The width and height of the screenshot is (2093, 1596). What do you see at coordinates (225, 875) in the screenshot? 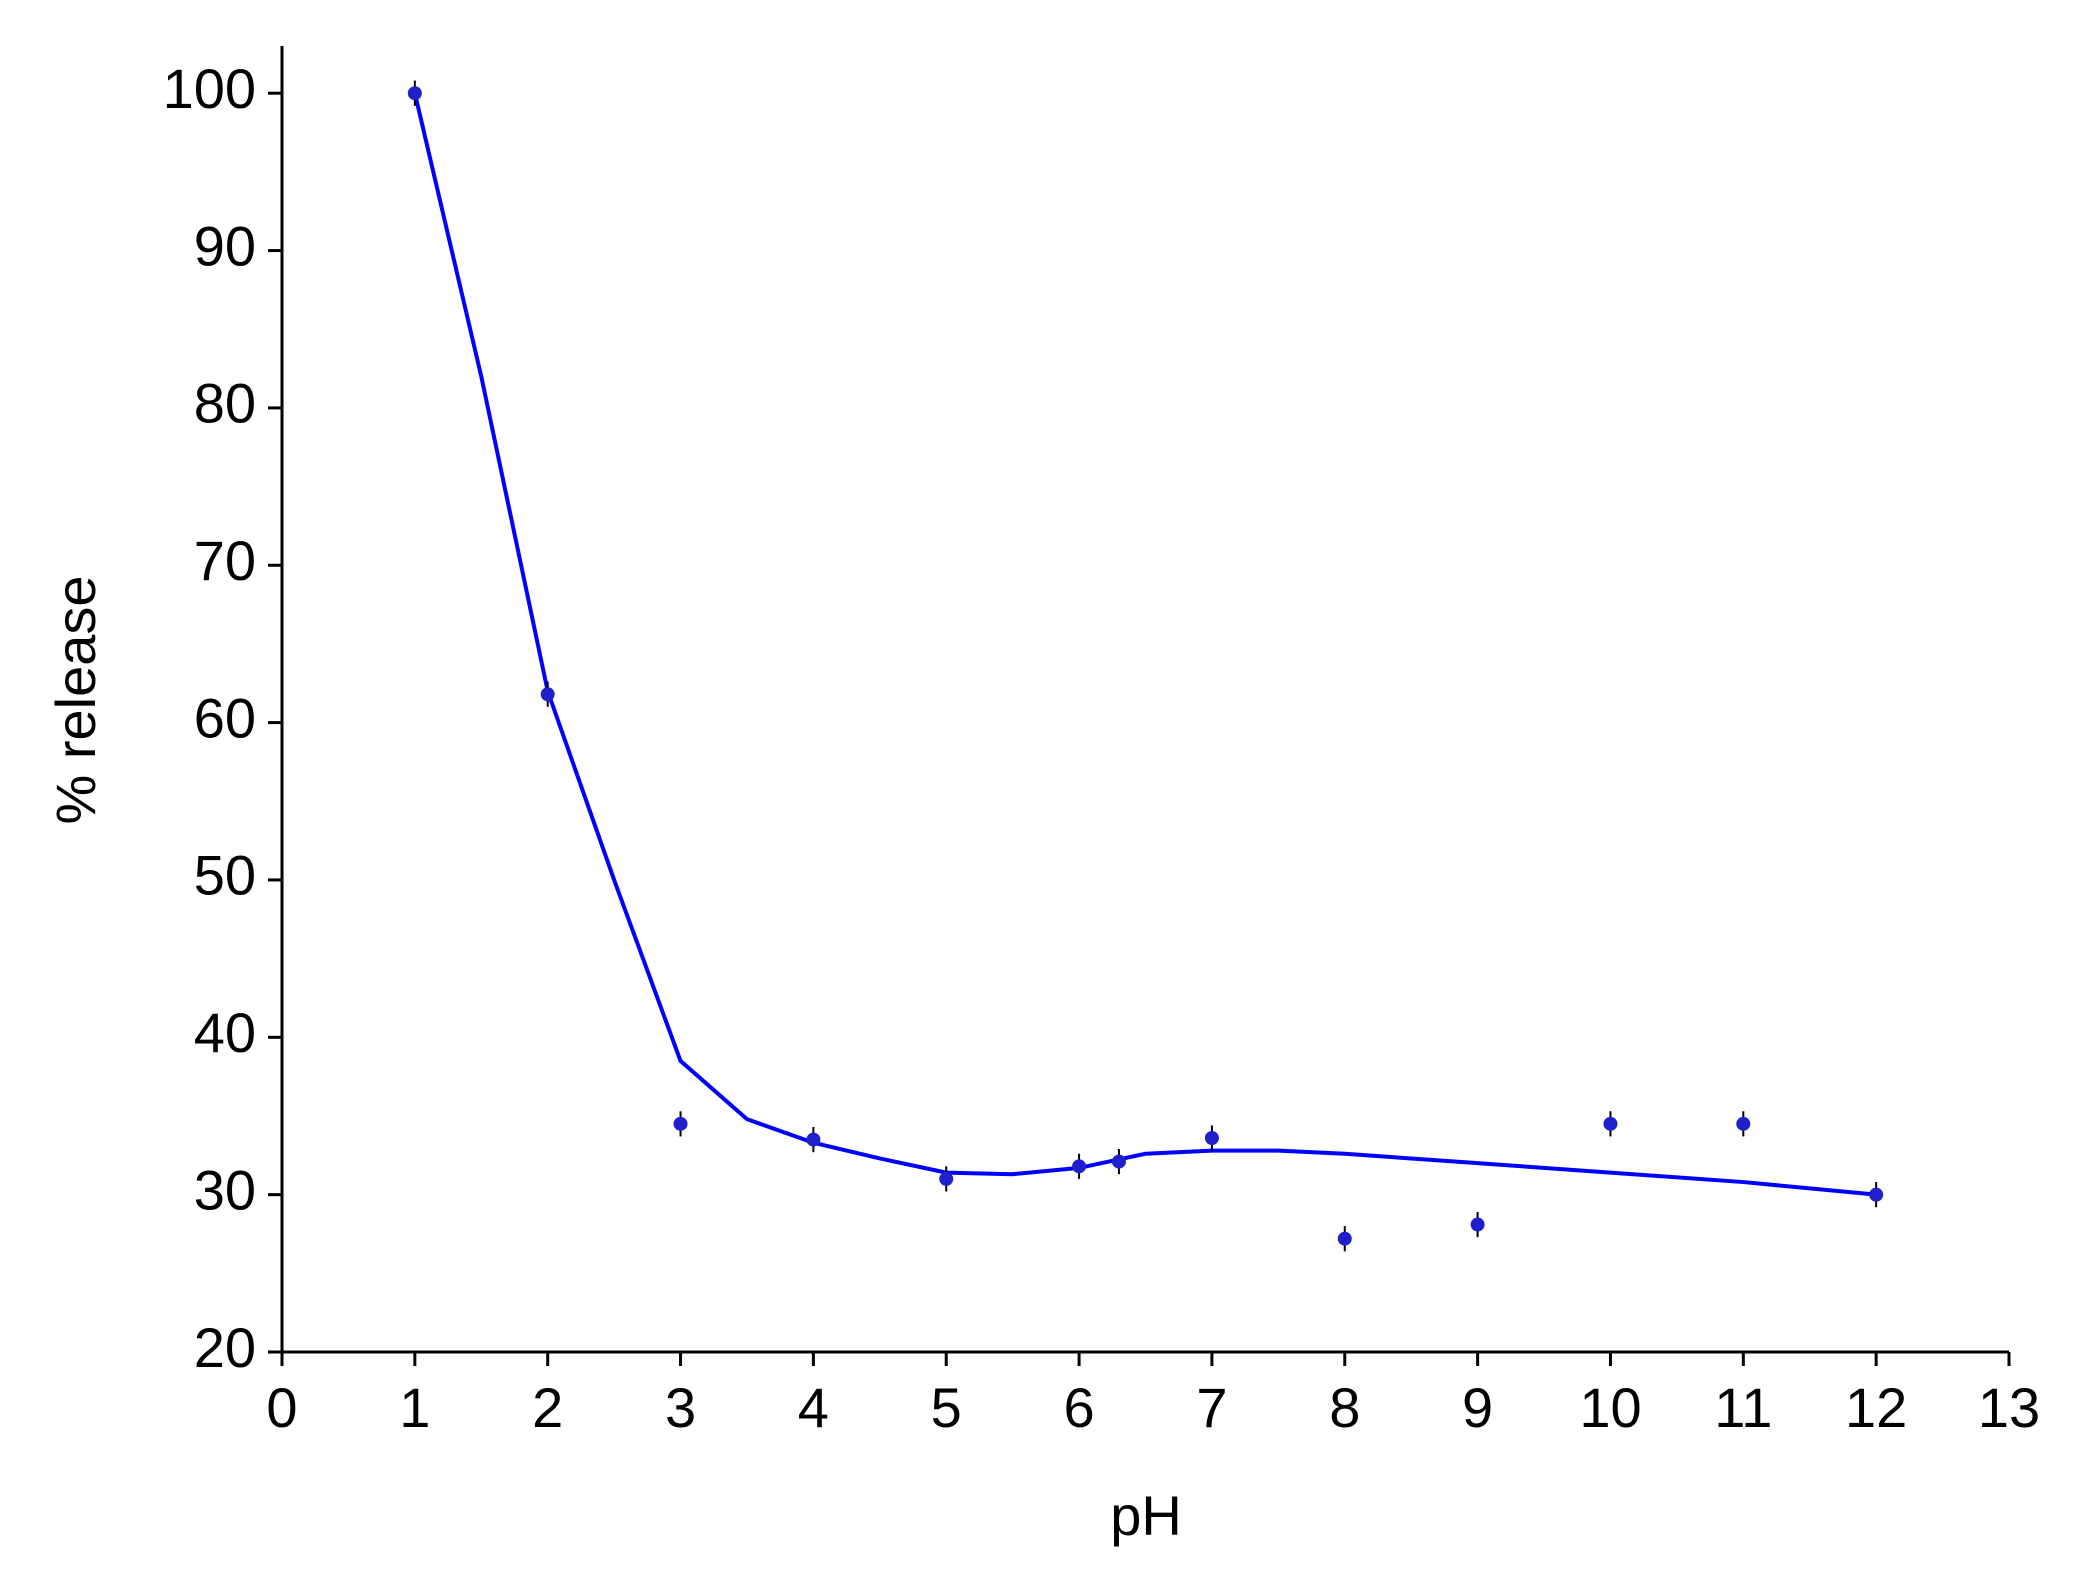
I see `y-tick-label: 50` at bounding box center [225, 875].